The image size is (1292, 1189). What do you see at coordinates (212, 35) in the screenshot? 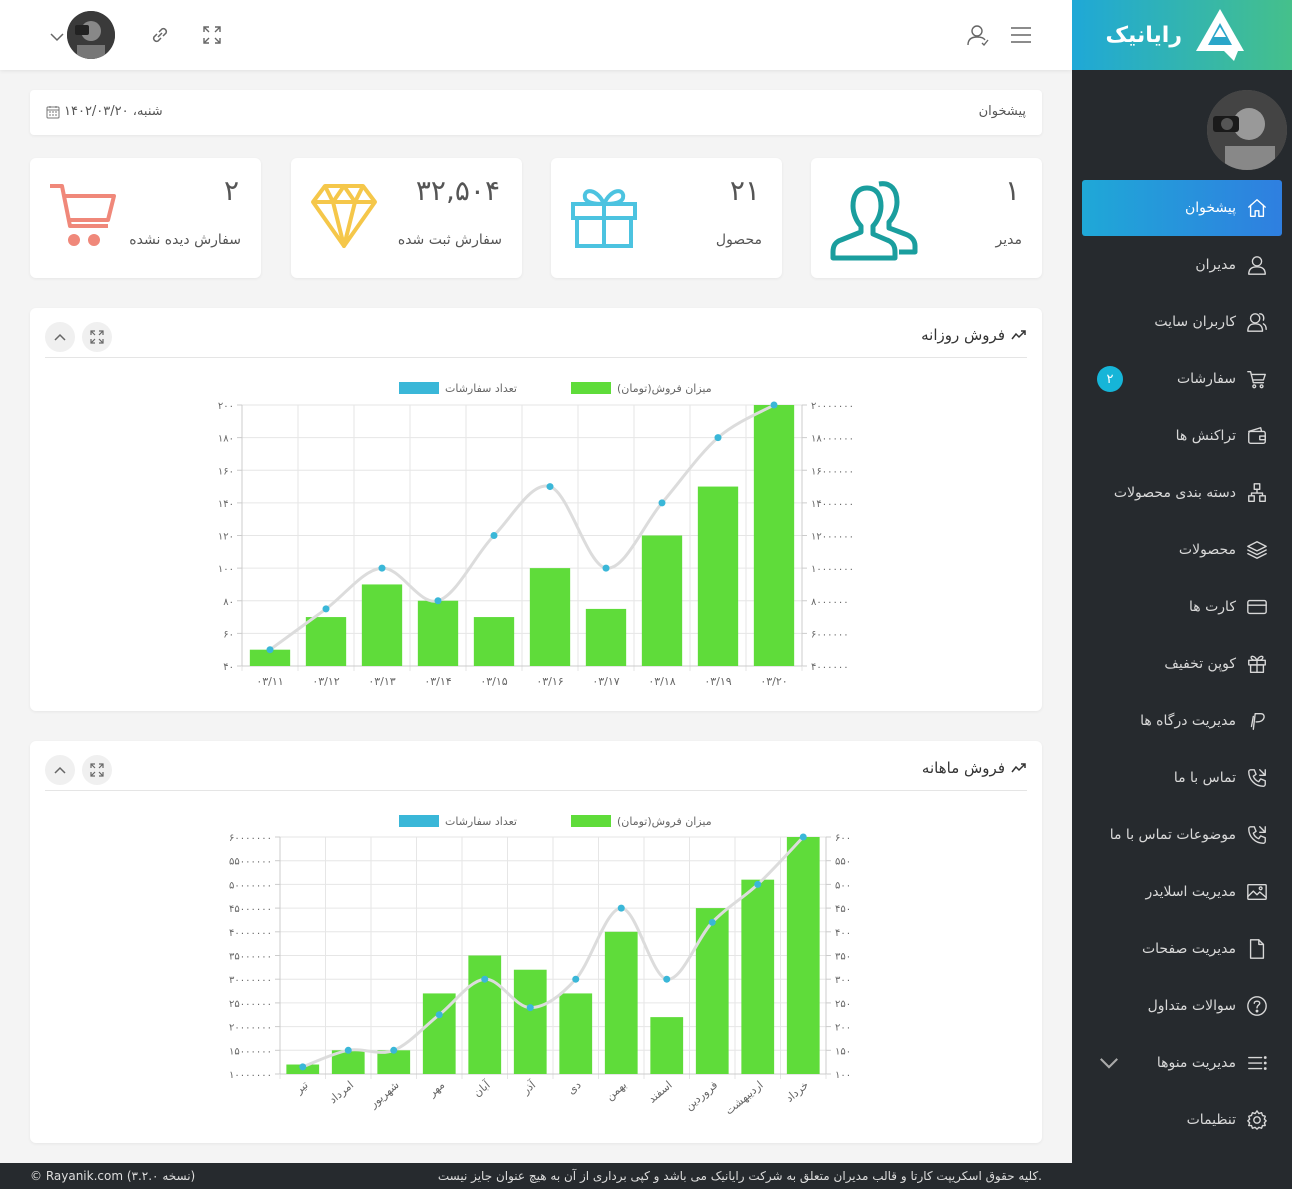
I see `fullscreen-icon` at bounding box center [212, 35].